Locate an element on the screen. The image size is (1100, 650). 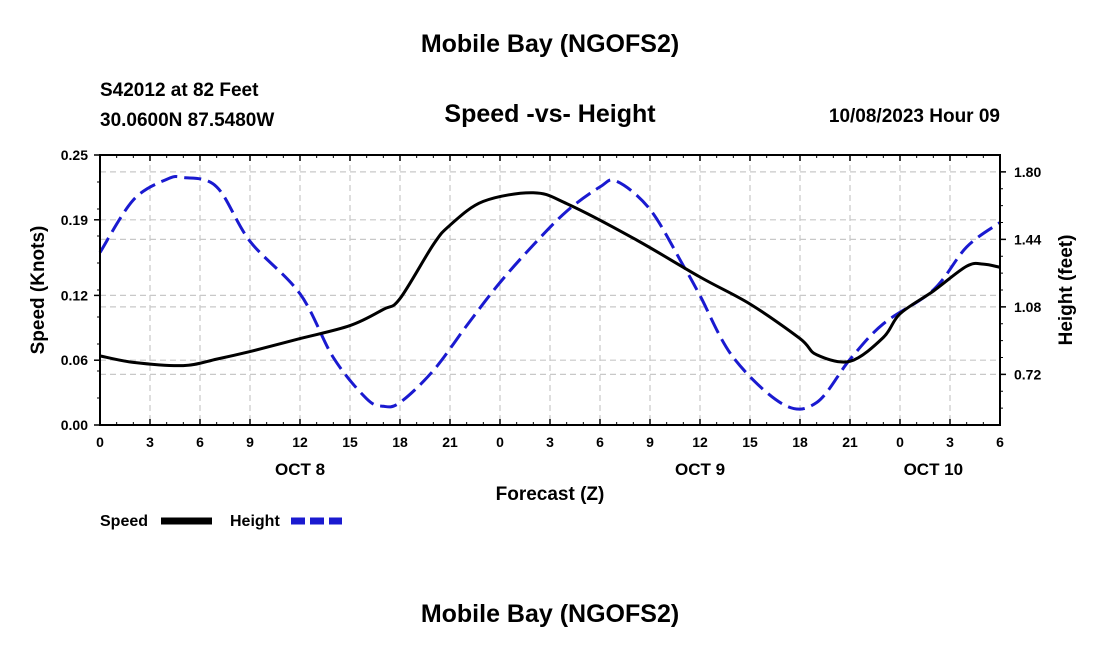
station-coords: 30.0600N 87.5480W is located at coordinates (187, 120).